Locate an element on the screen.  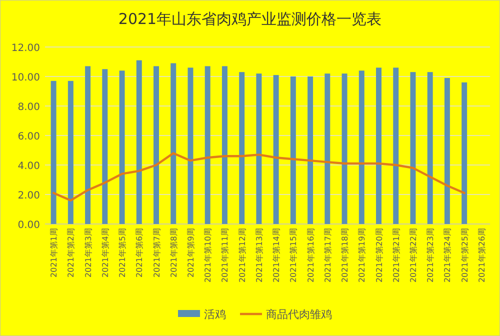
x-tick-label: 2021年第12周 is located at coordinates (242, 255).